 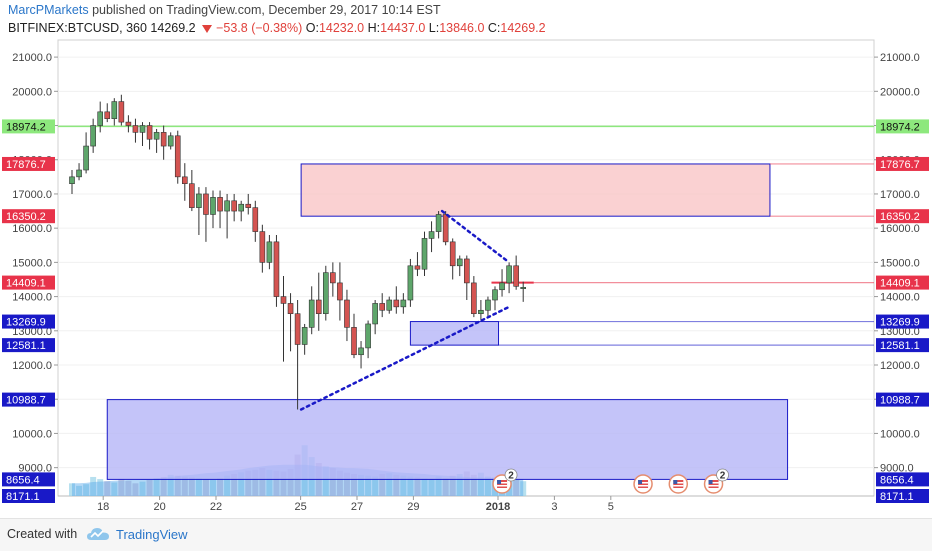 I want to click on y-tick-label-left: 15000.0, so click(x=32, y=263).